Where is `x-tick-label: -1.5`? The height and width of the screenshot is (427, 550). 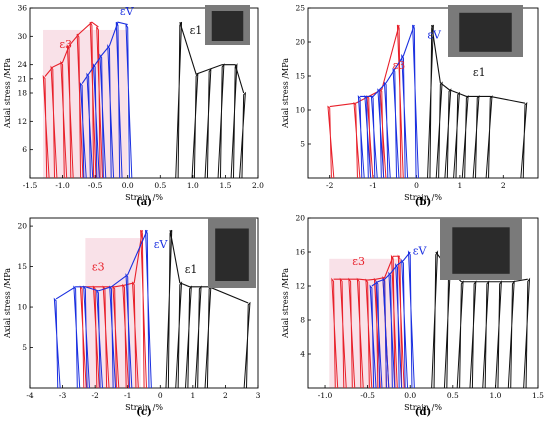 x-tick-label: -1.5 is located at coordinates (30, 185).